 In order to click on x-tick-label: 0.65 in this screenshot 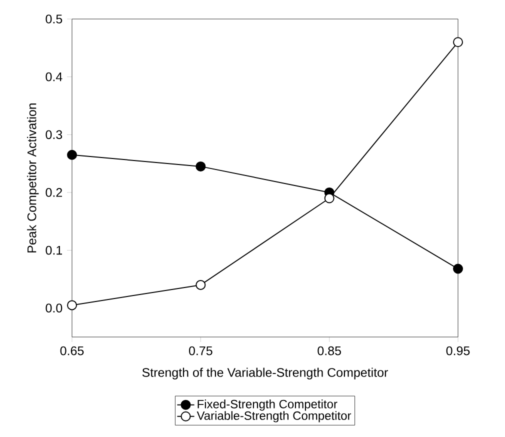, I will do `click(72, 351)`.